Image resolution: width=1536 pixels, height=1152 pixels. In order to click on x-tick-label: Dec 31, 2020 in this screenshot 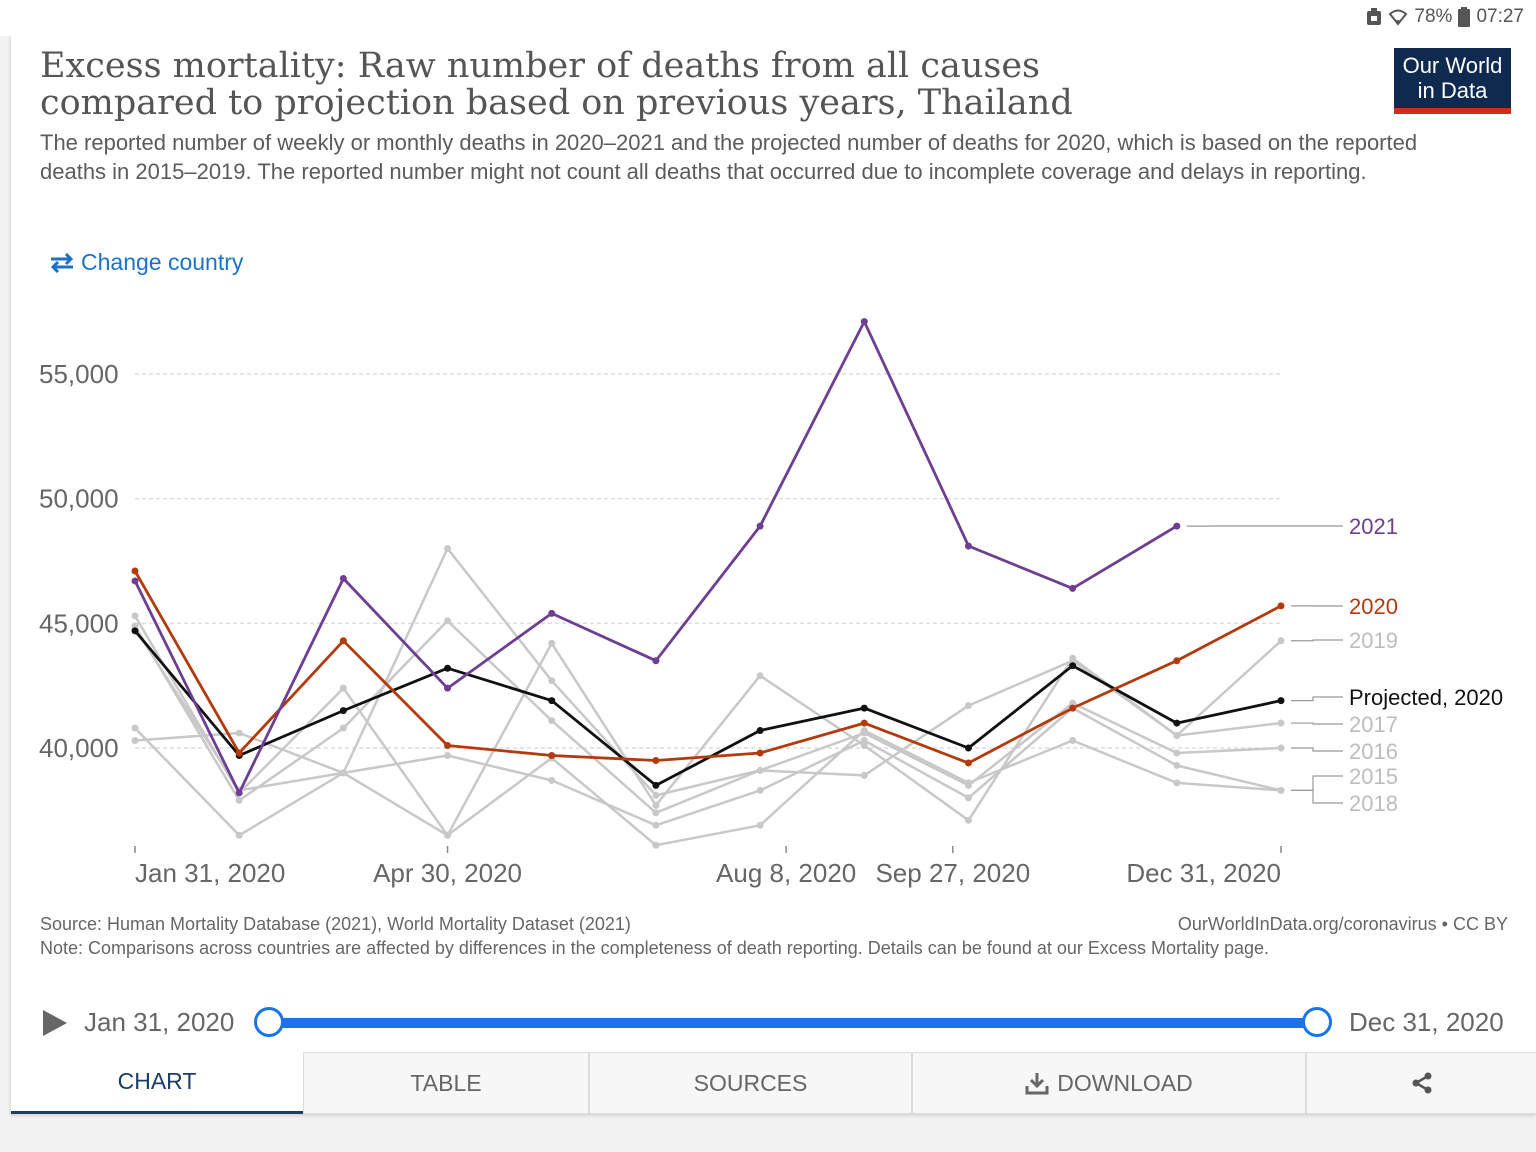, I will do `click(1203, 873)`.